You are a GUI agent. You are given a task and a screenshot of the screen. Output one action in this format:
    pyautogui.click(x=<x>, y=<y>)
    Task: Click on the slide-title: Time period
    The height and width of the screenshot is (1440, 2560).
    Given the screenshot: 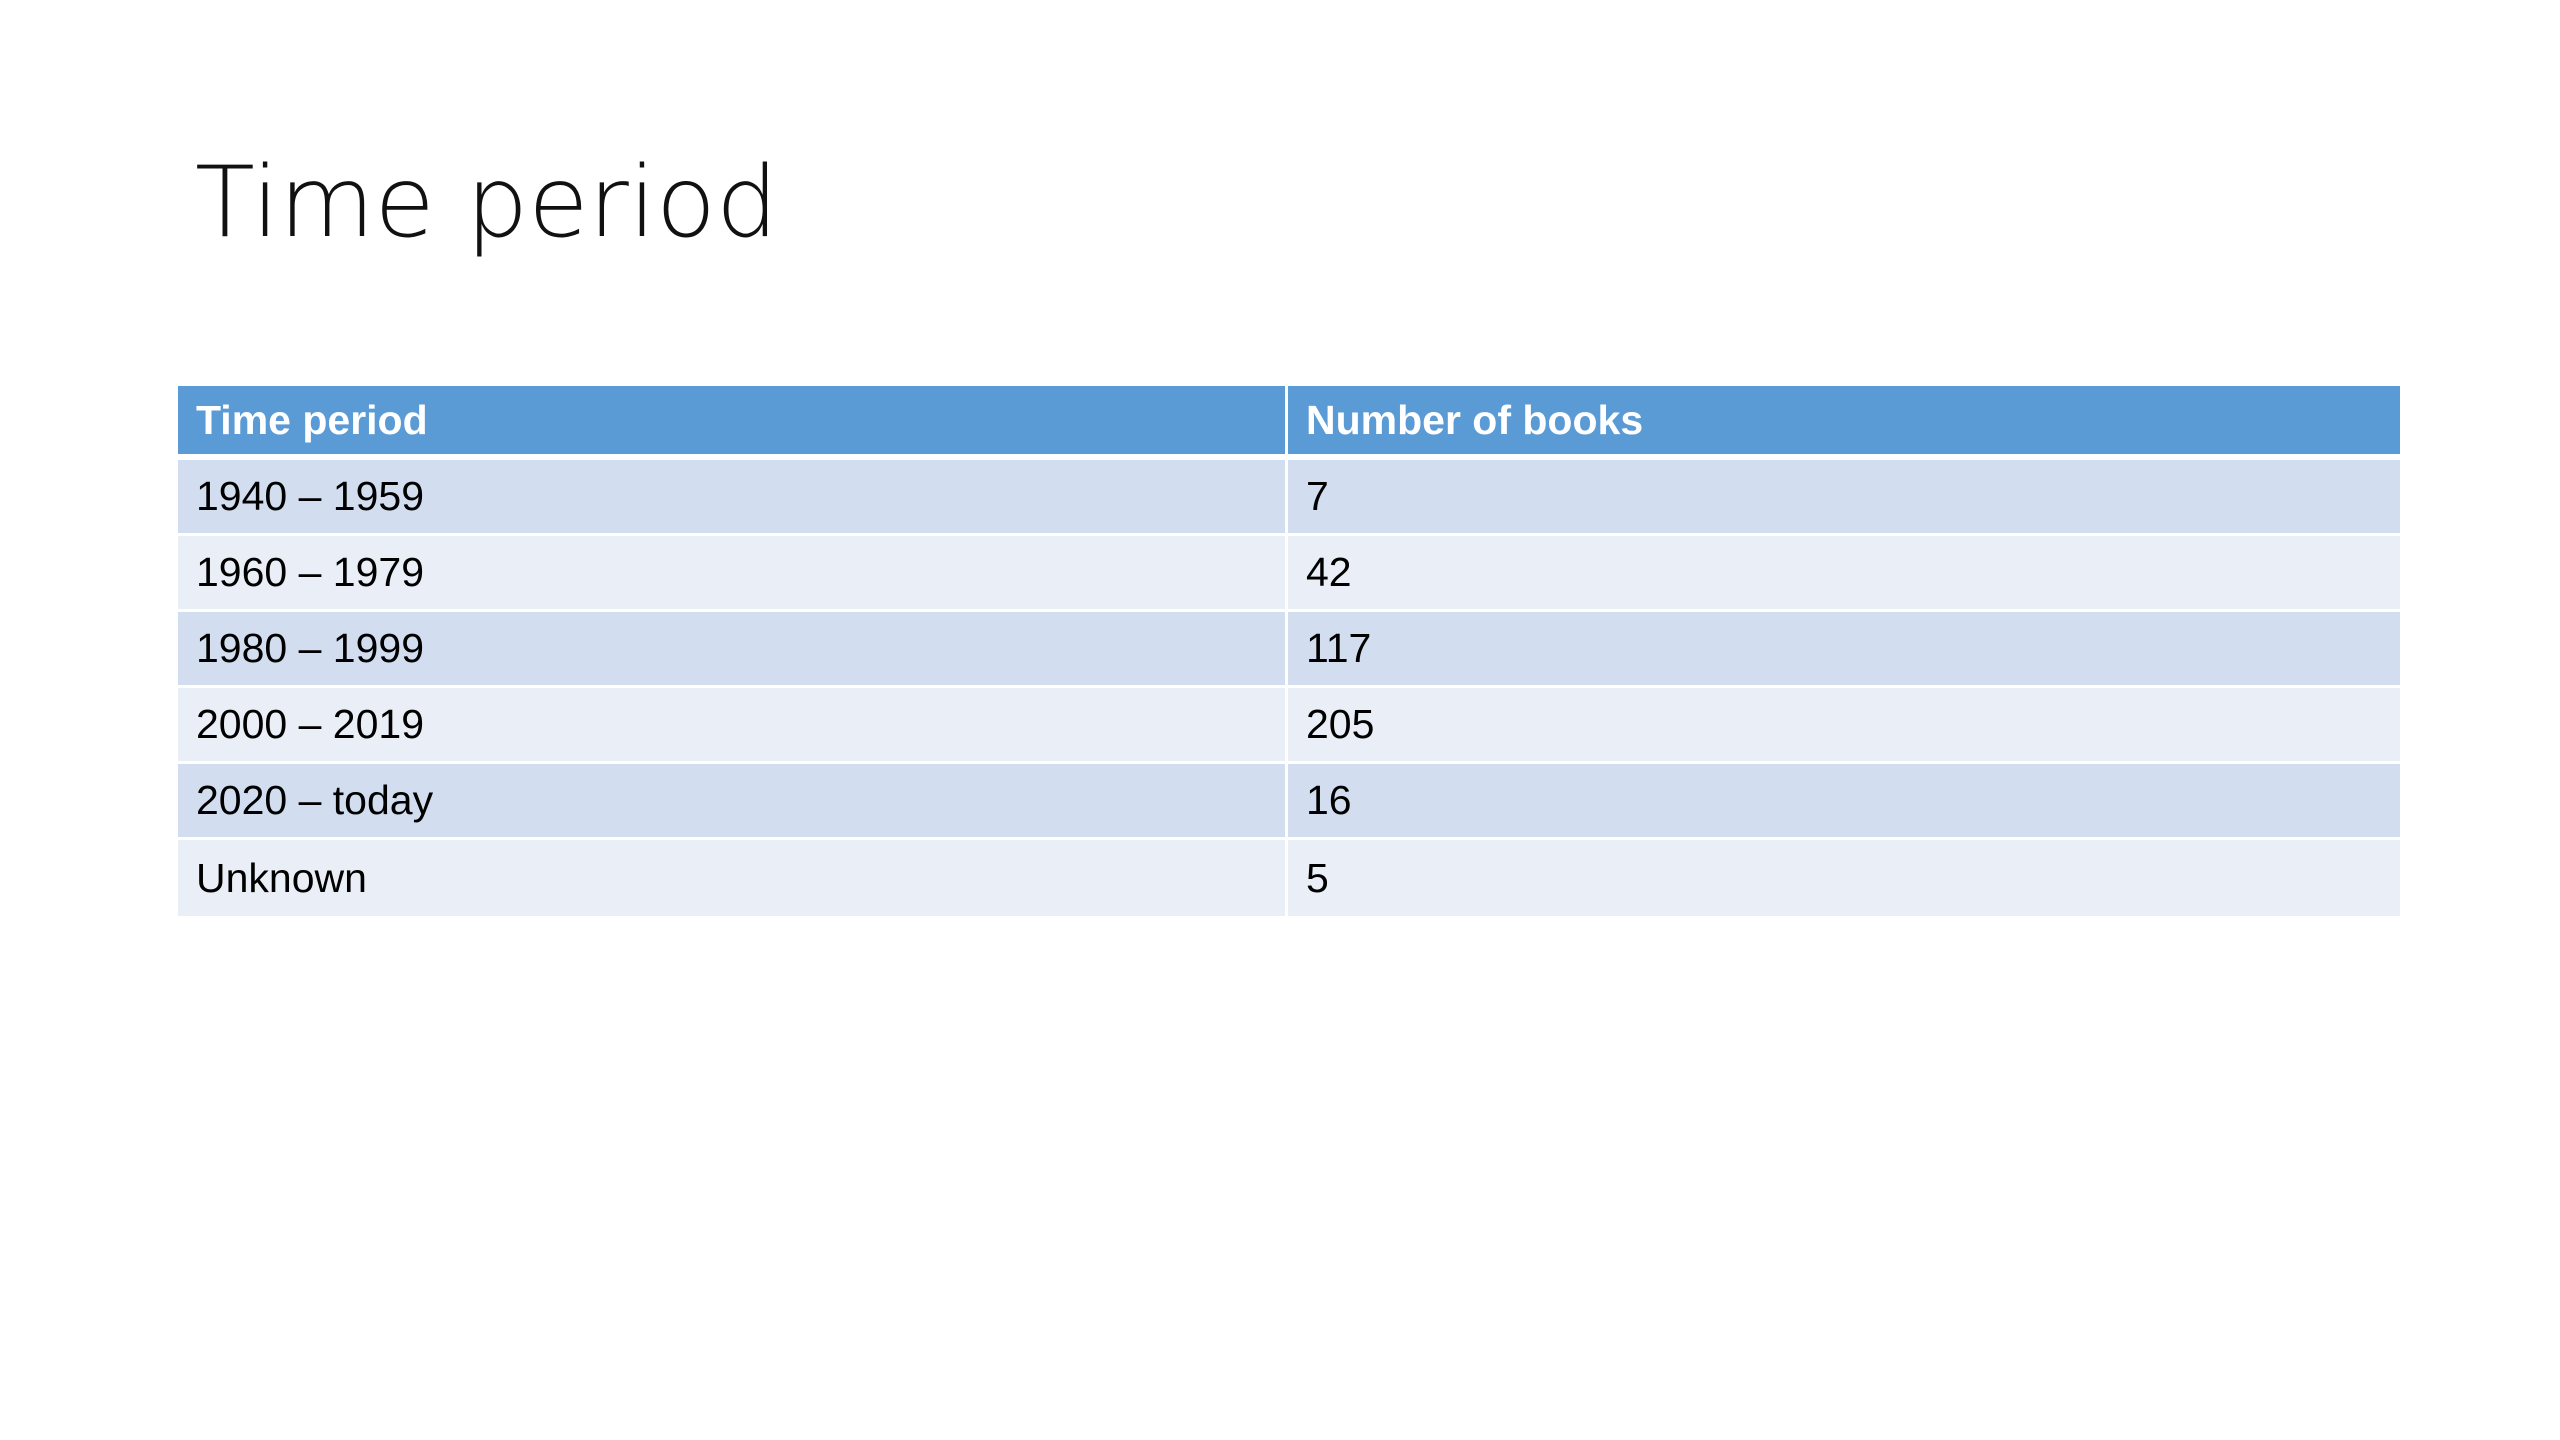 What is the action you would take?
    pyautogui.click(x=487, y=203)
    